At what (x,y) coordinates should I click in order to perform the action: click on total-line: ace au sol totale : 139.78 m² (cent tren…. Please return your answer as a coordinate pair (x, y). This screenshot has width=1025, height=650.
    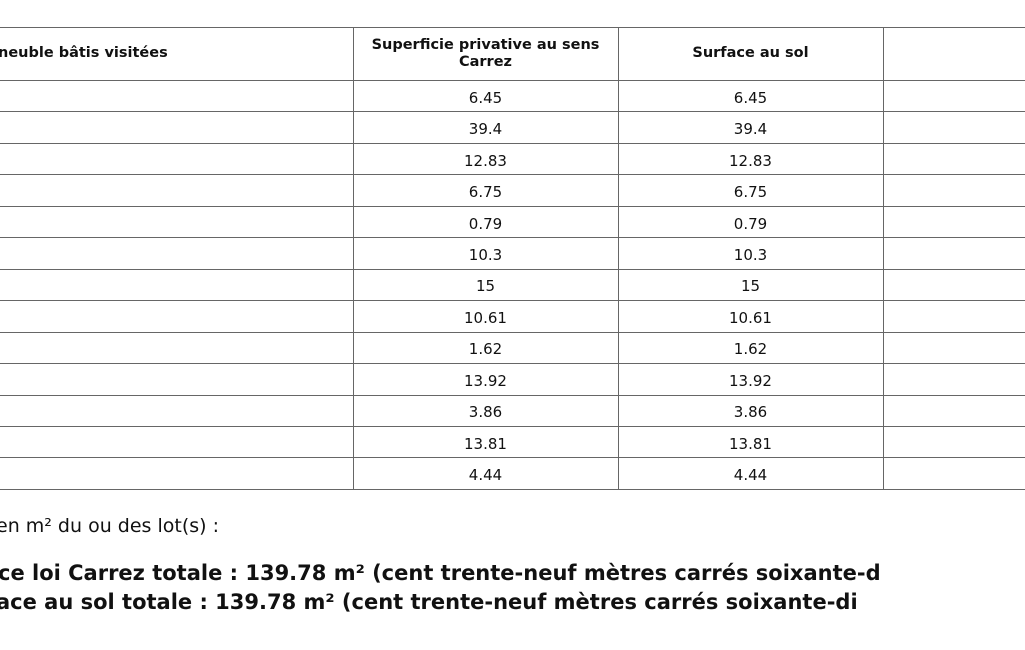
    Looking at the image, I should click on (429, 602).